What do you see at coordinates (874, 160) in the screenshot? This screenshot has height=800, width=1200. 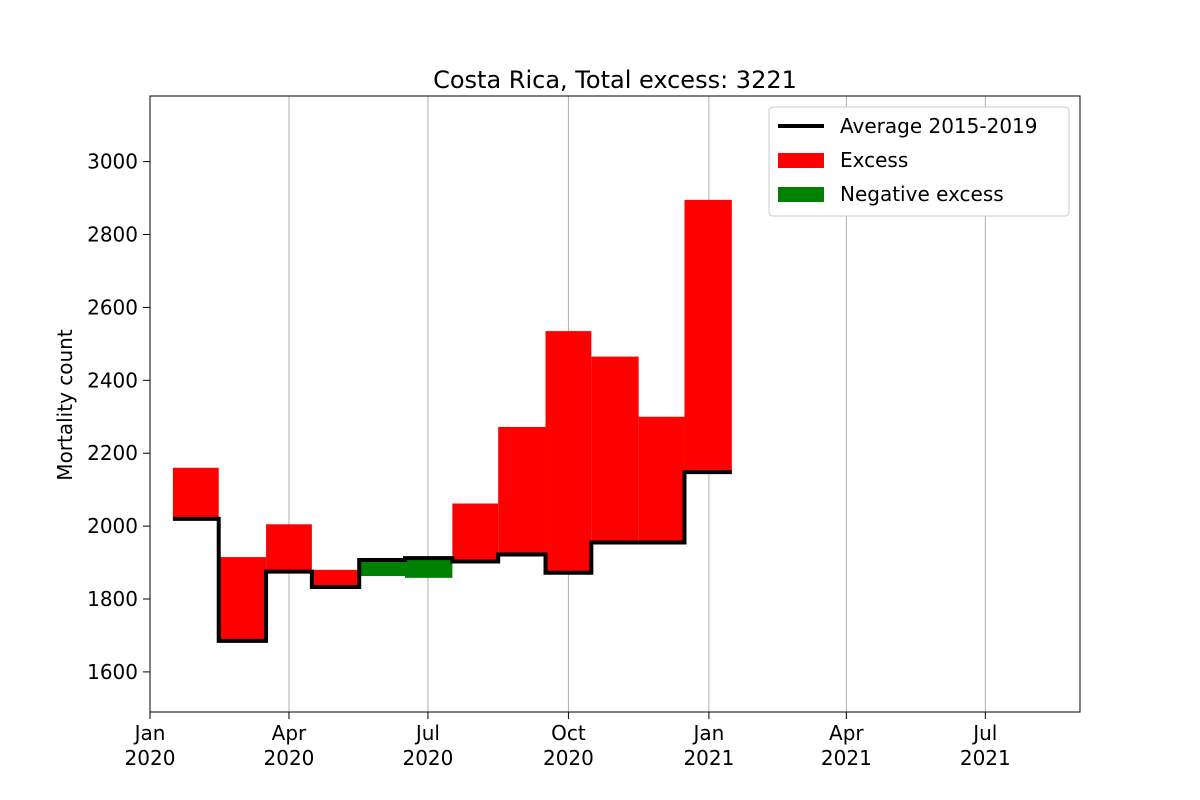 I see `legend-label: Excess` at bounding box center [874, 160].